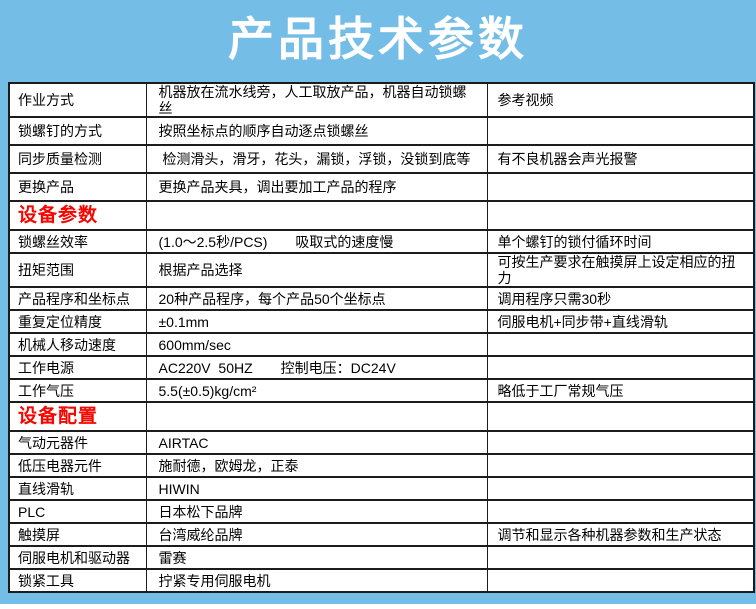 The height and width of the screenshot is (609, 756). I want to click on table-row: 伺服电机和驱动器 雷赛, so click(381, 558).